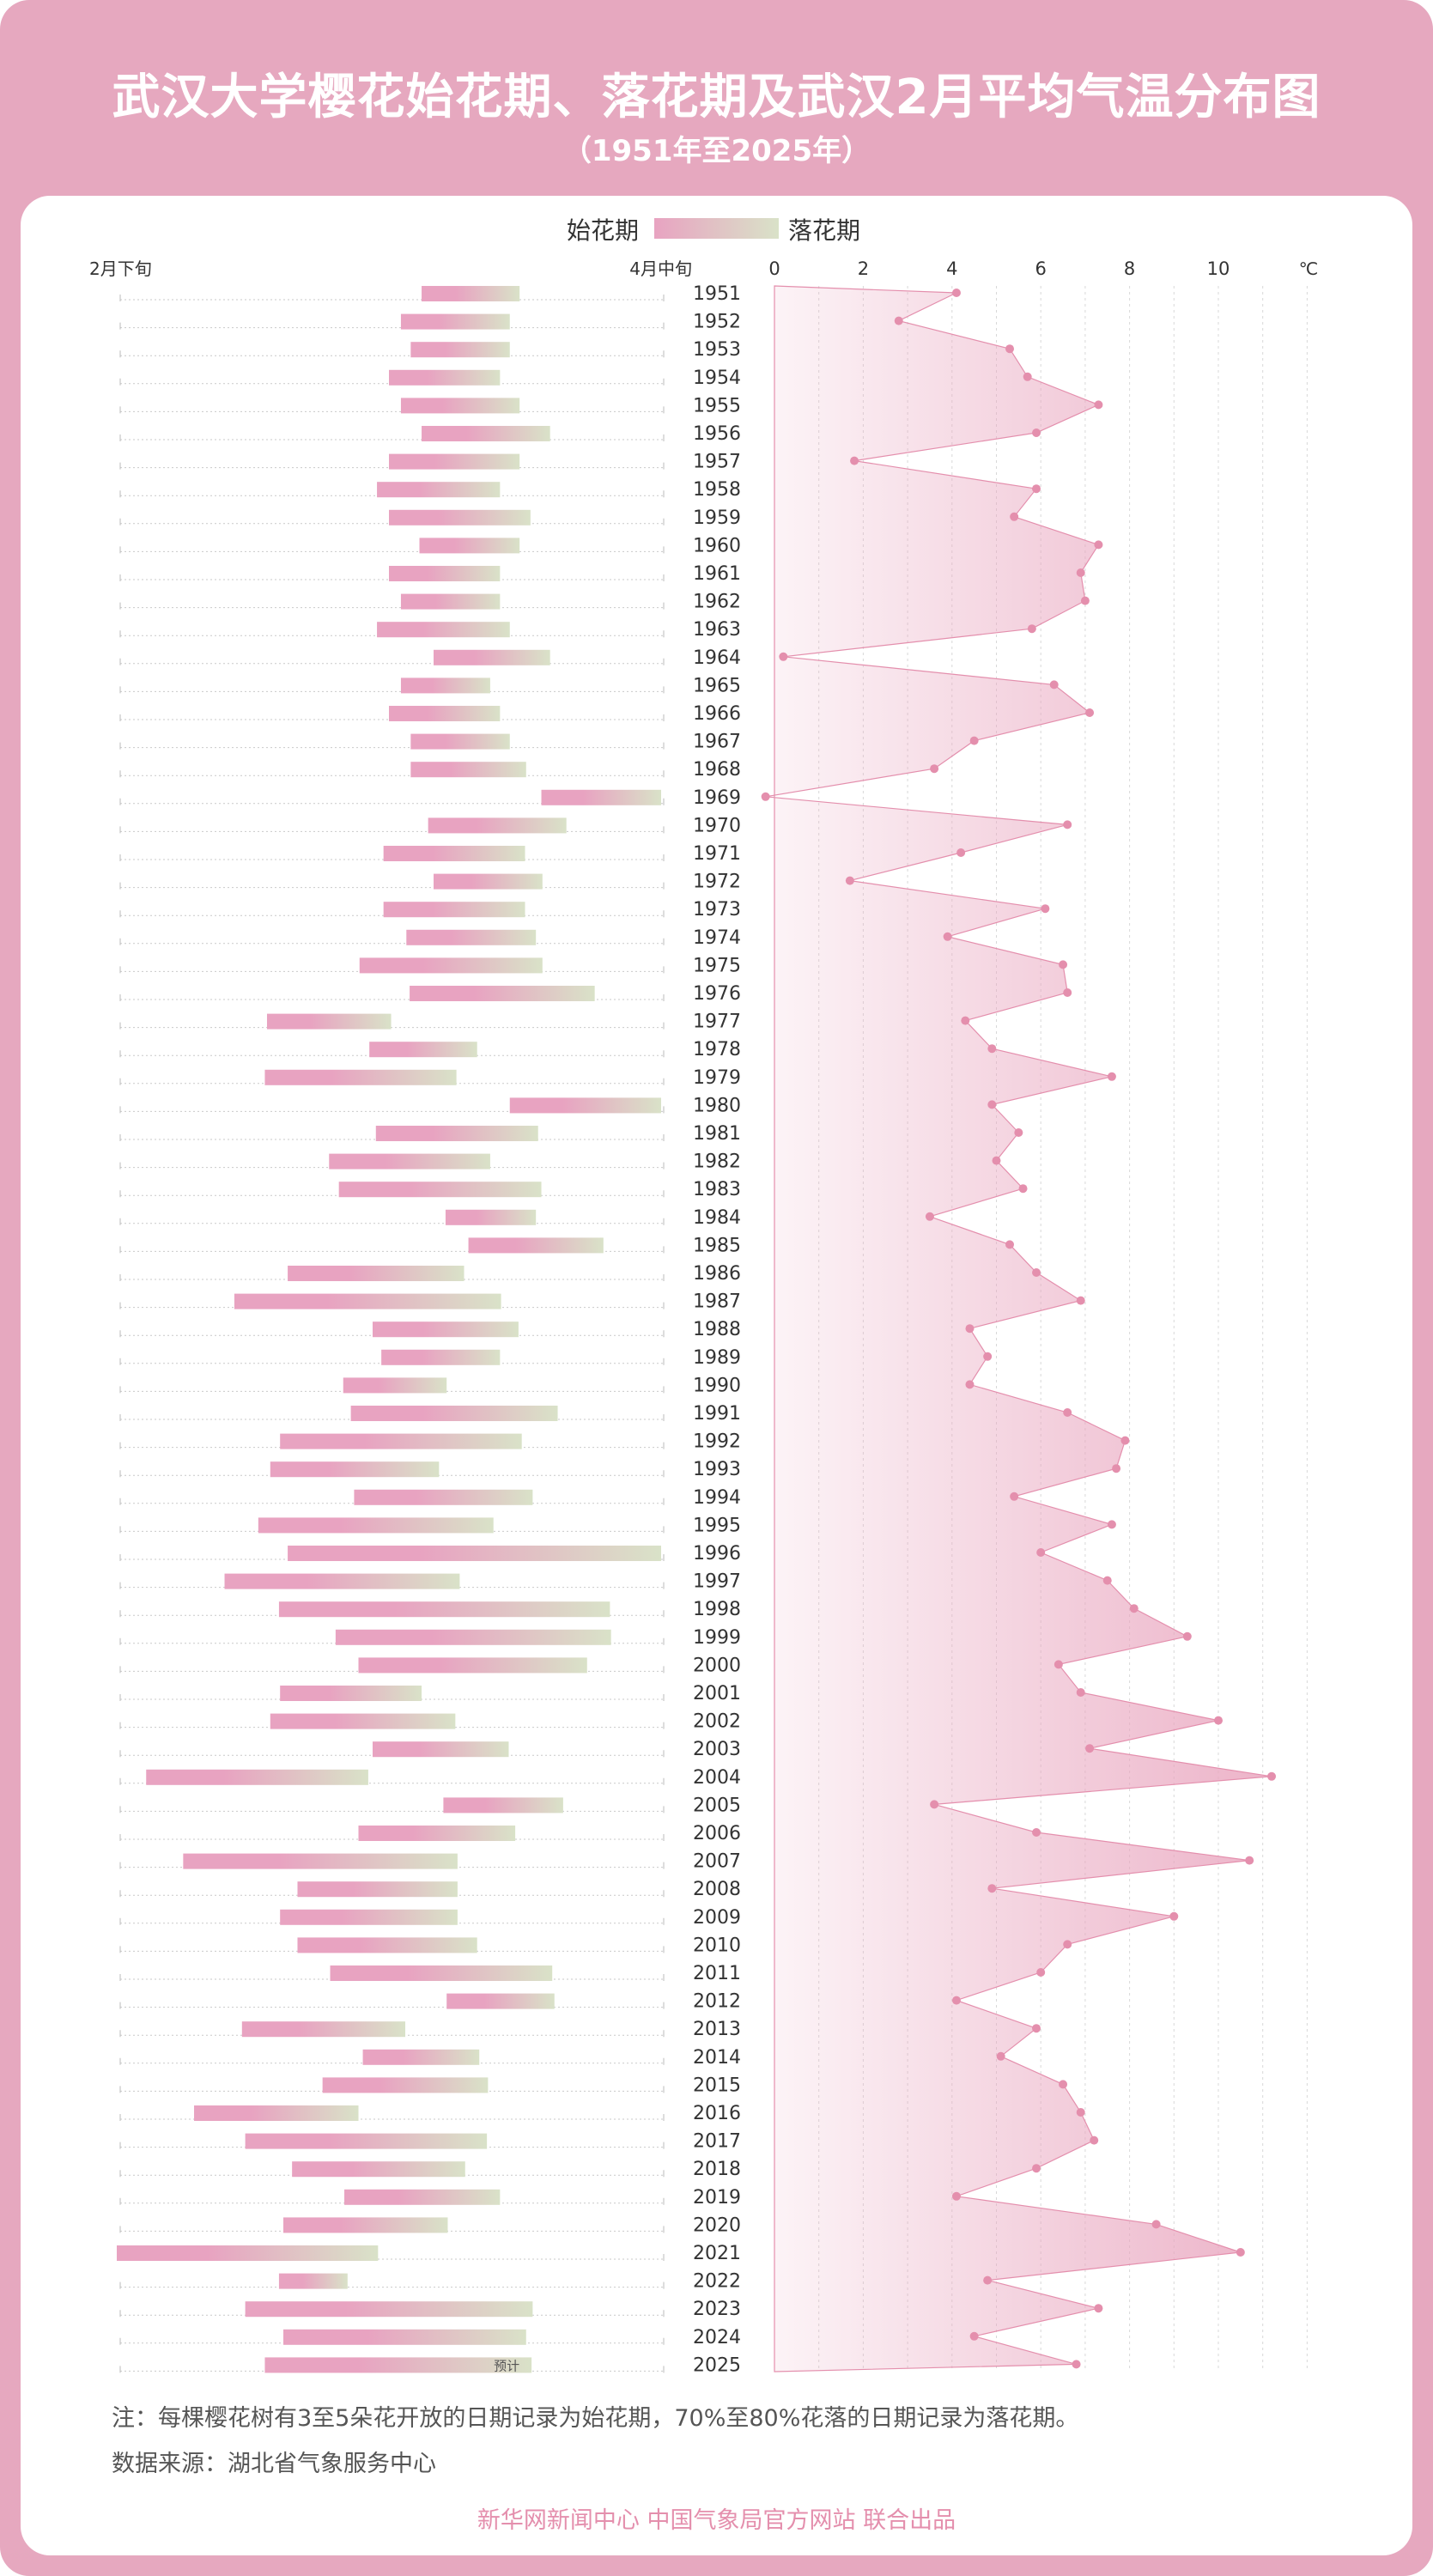  Describe the element at coordinates (717, 938) in the screenshot. I see `year-label-1974: 1974` at that location.